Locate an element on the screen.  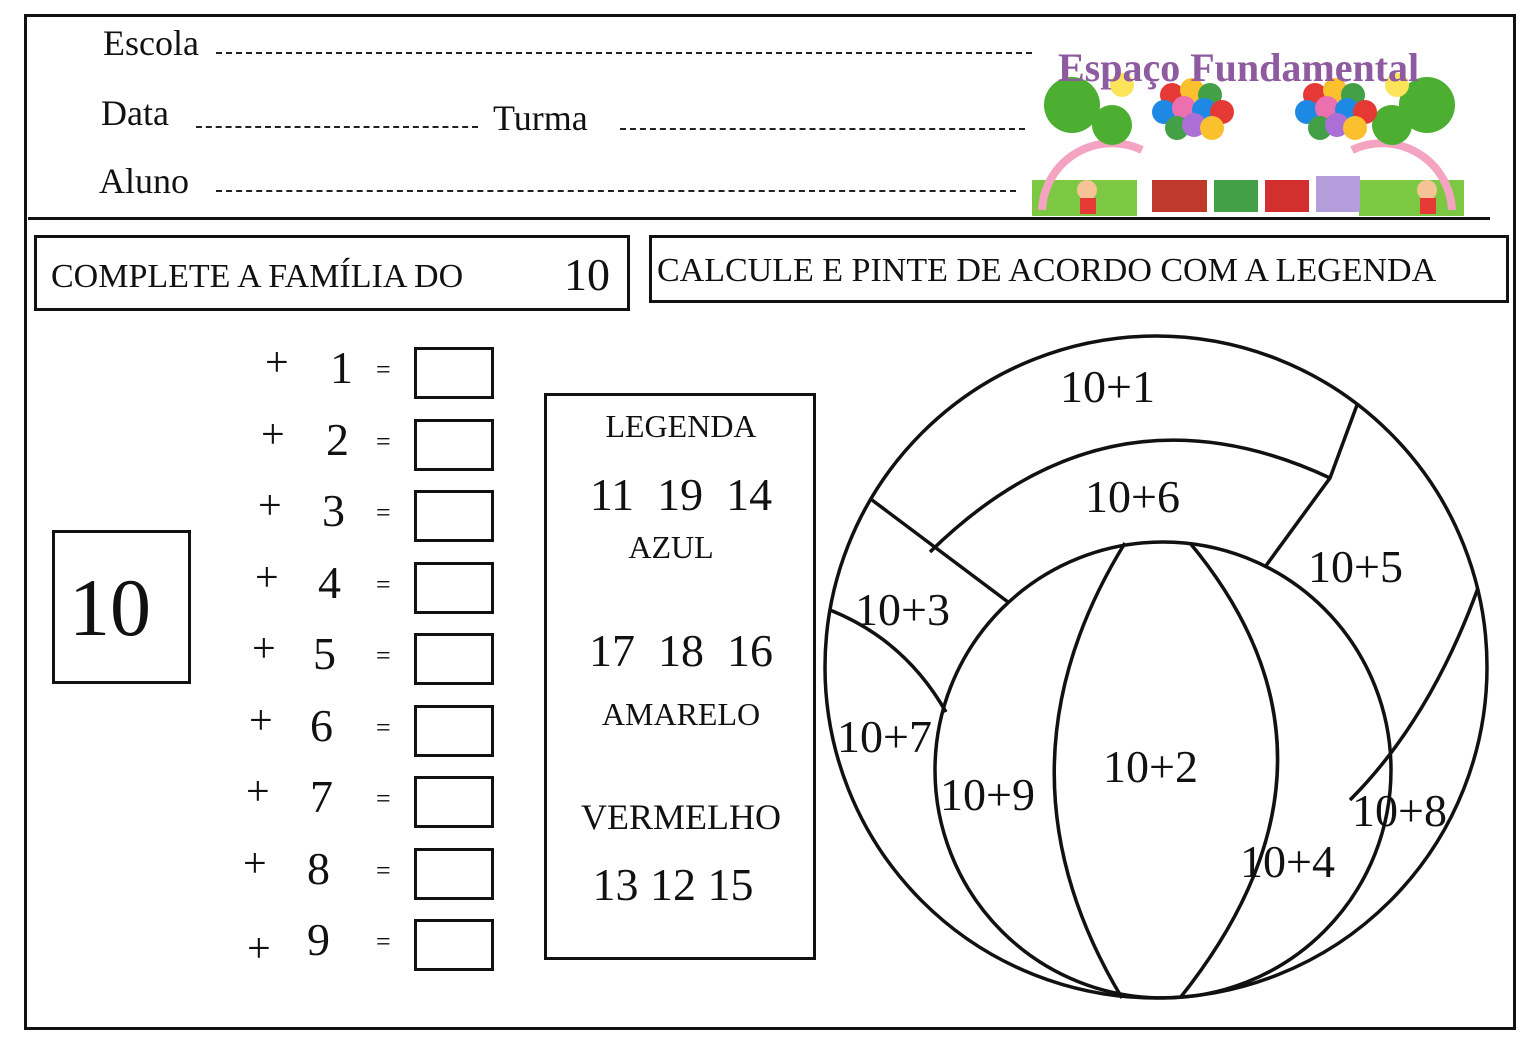
addend: 8 is located at coordinates (318, 868).